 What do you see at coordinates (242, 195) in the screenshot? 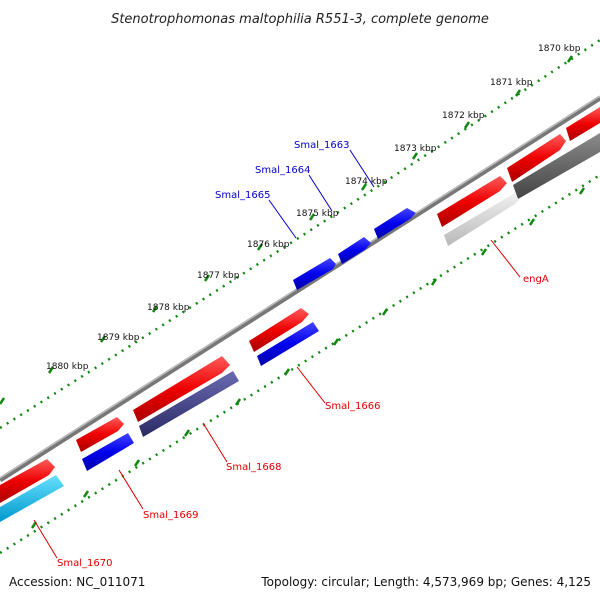
I see `gene-label-smal1665: Smal_1665` at bounding box center [242, 195].